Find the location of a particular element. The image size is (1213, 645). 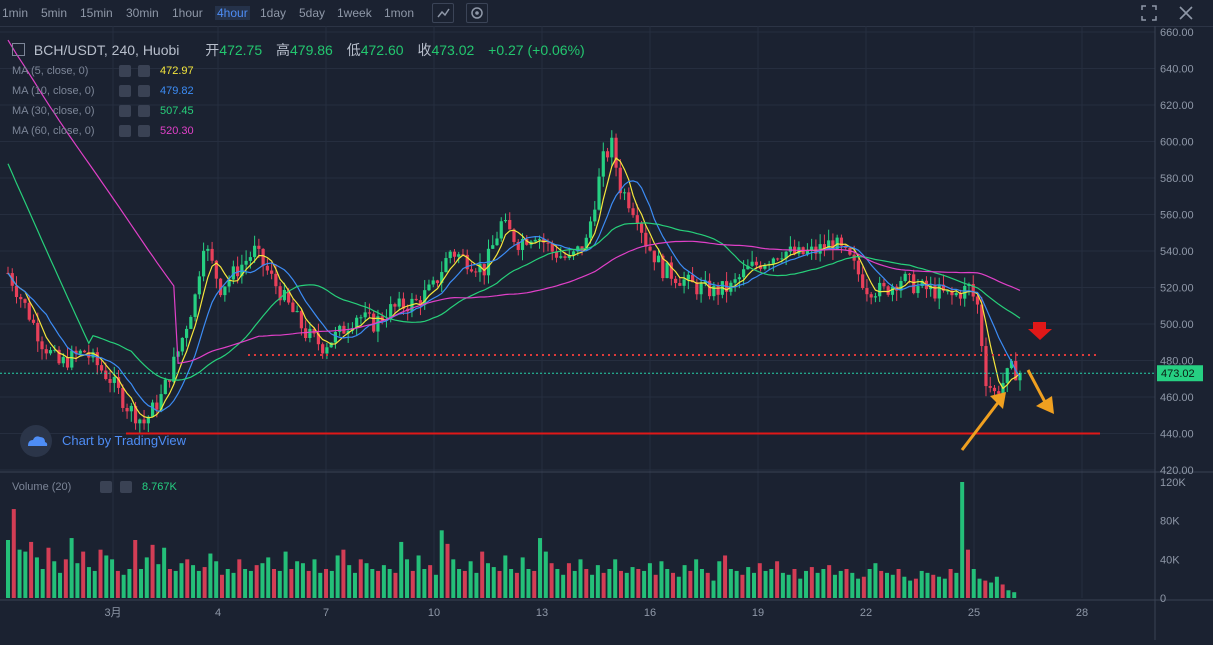

tradingview-logo is located at coordinates (36, 441).